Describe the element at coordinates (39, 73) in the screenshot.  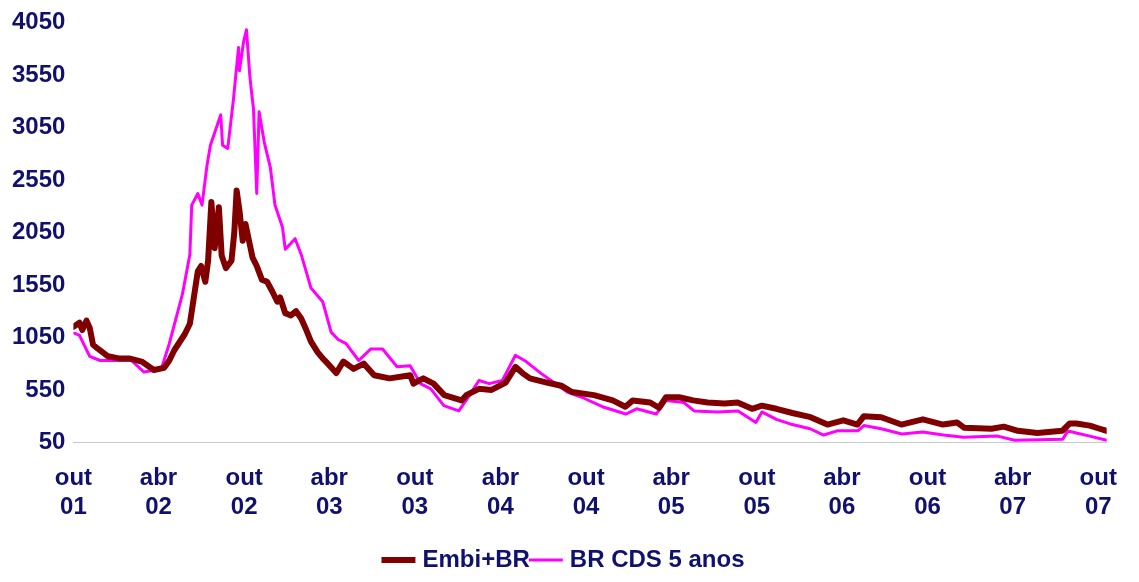
I see `y-tick-label: 3550` at that location.